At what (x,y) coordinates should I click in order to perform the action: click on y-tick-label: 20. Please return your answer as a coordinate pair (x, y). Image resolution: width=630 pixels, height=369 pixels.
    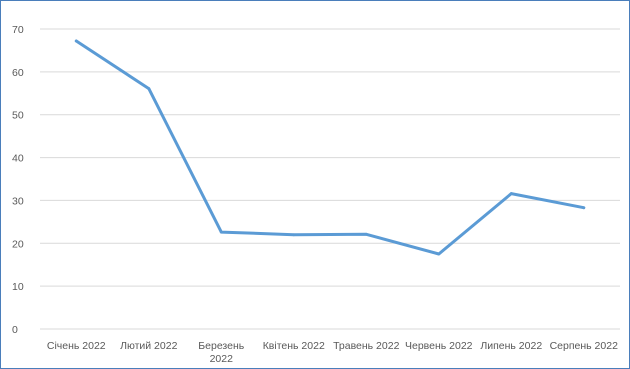
    Looking at the image, I should click on (18, 244).